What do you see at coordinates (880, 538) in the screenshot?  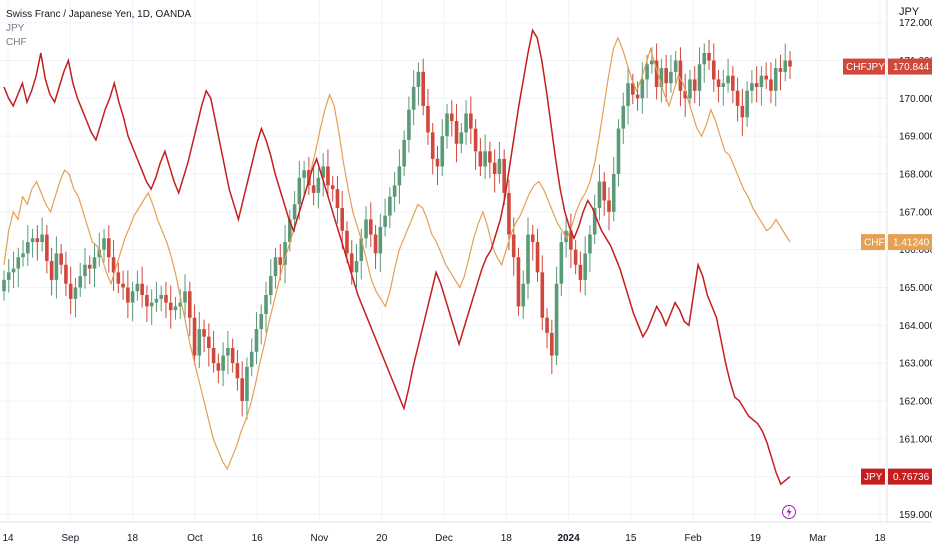 I see `x-tick-label: 18` at bounding box center [880, 538].